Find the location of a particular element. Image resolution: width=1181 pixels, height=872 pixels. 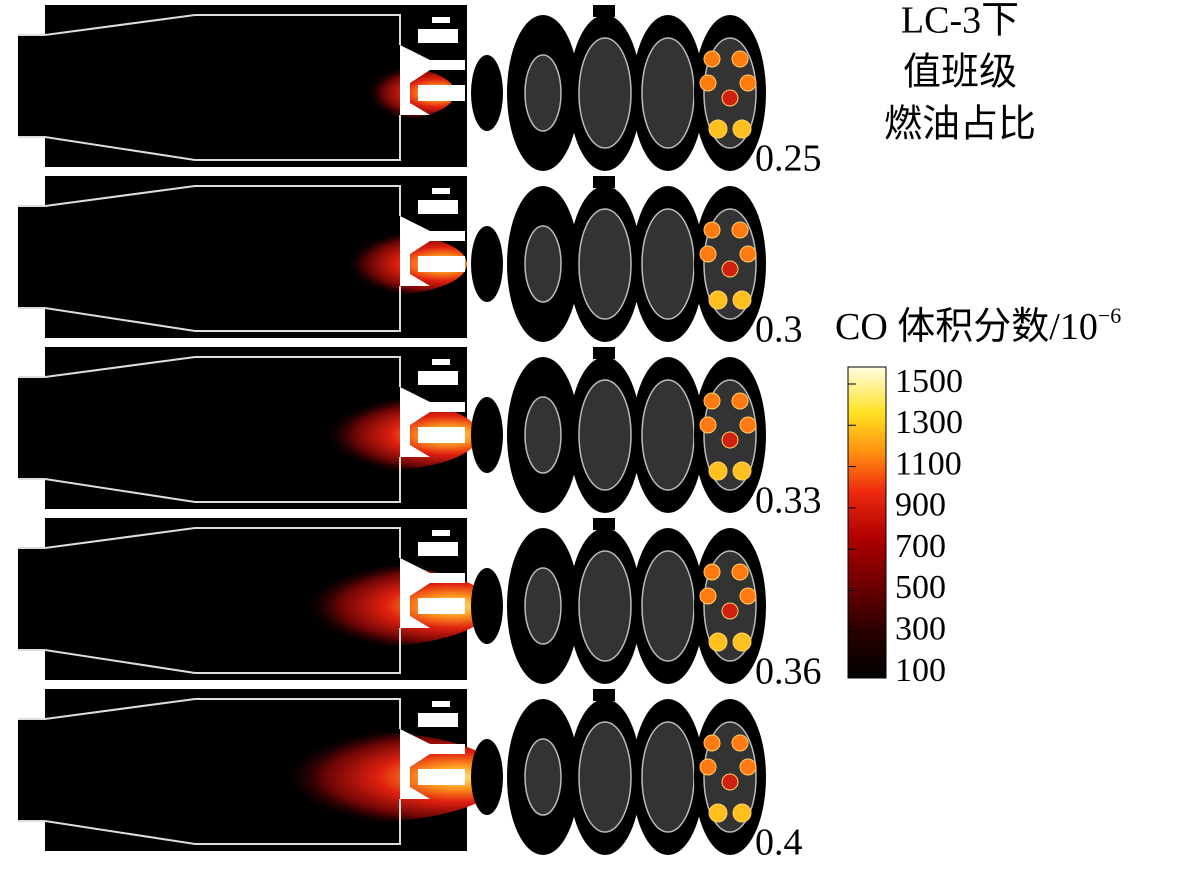

colorbar-tick-label: 1500 is located at coordinates (929, 381).